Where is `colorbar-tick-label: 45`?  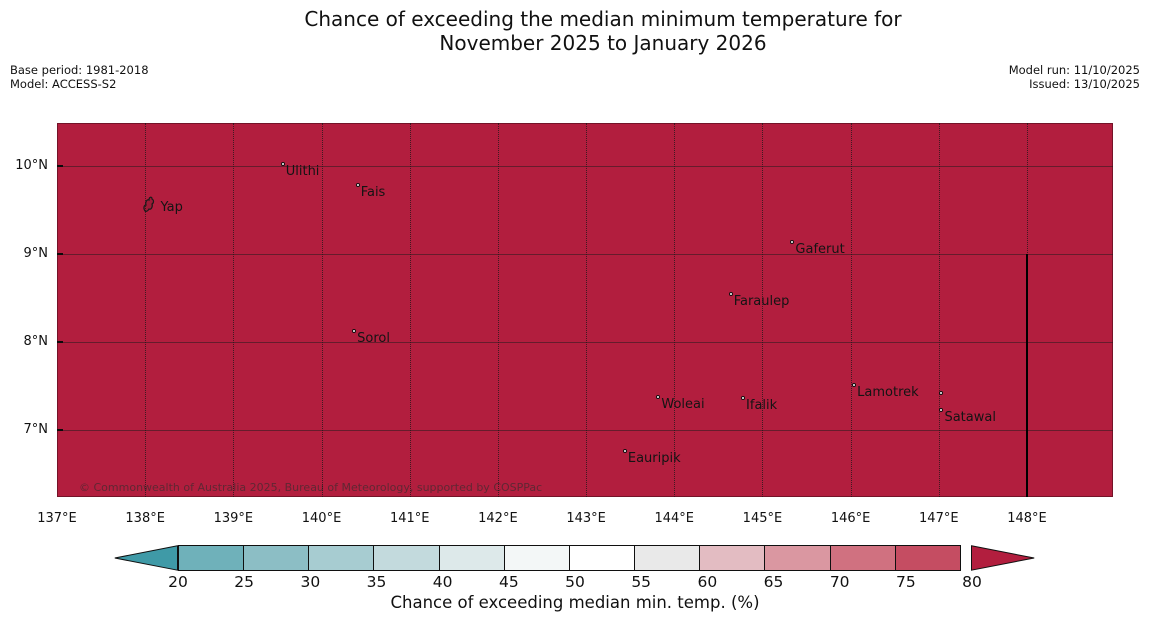 colorbar-tick-label: 45 is located at coordinates (508, 582).